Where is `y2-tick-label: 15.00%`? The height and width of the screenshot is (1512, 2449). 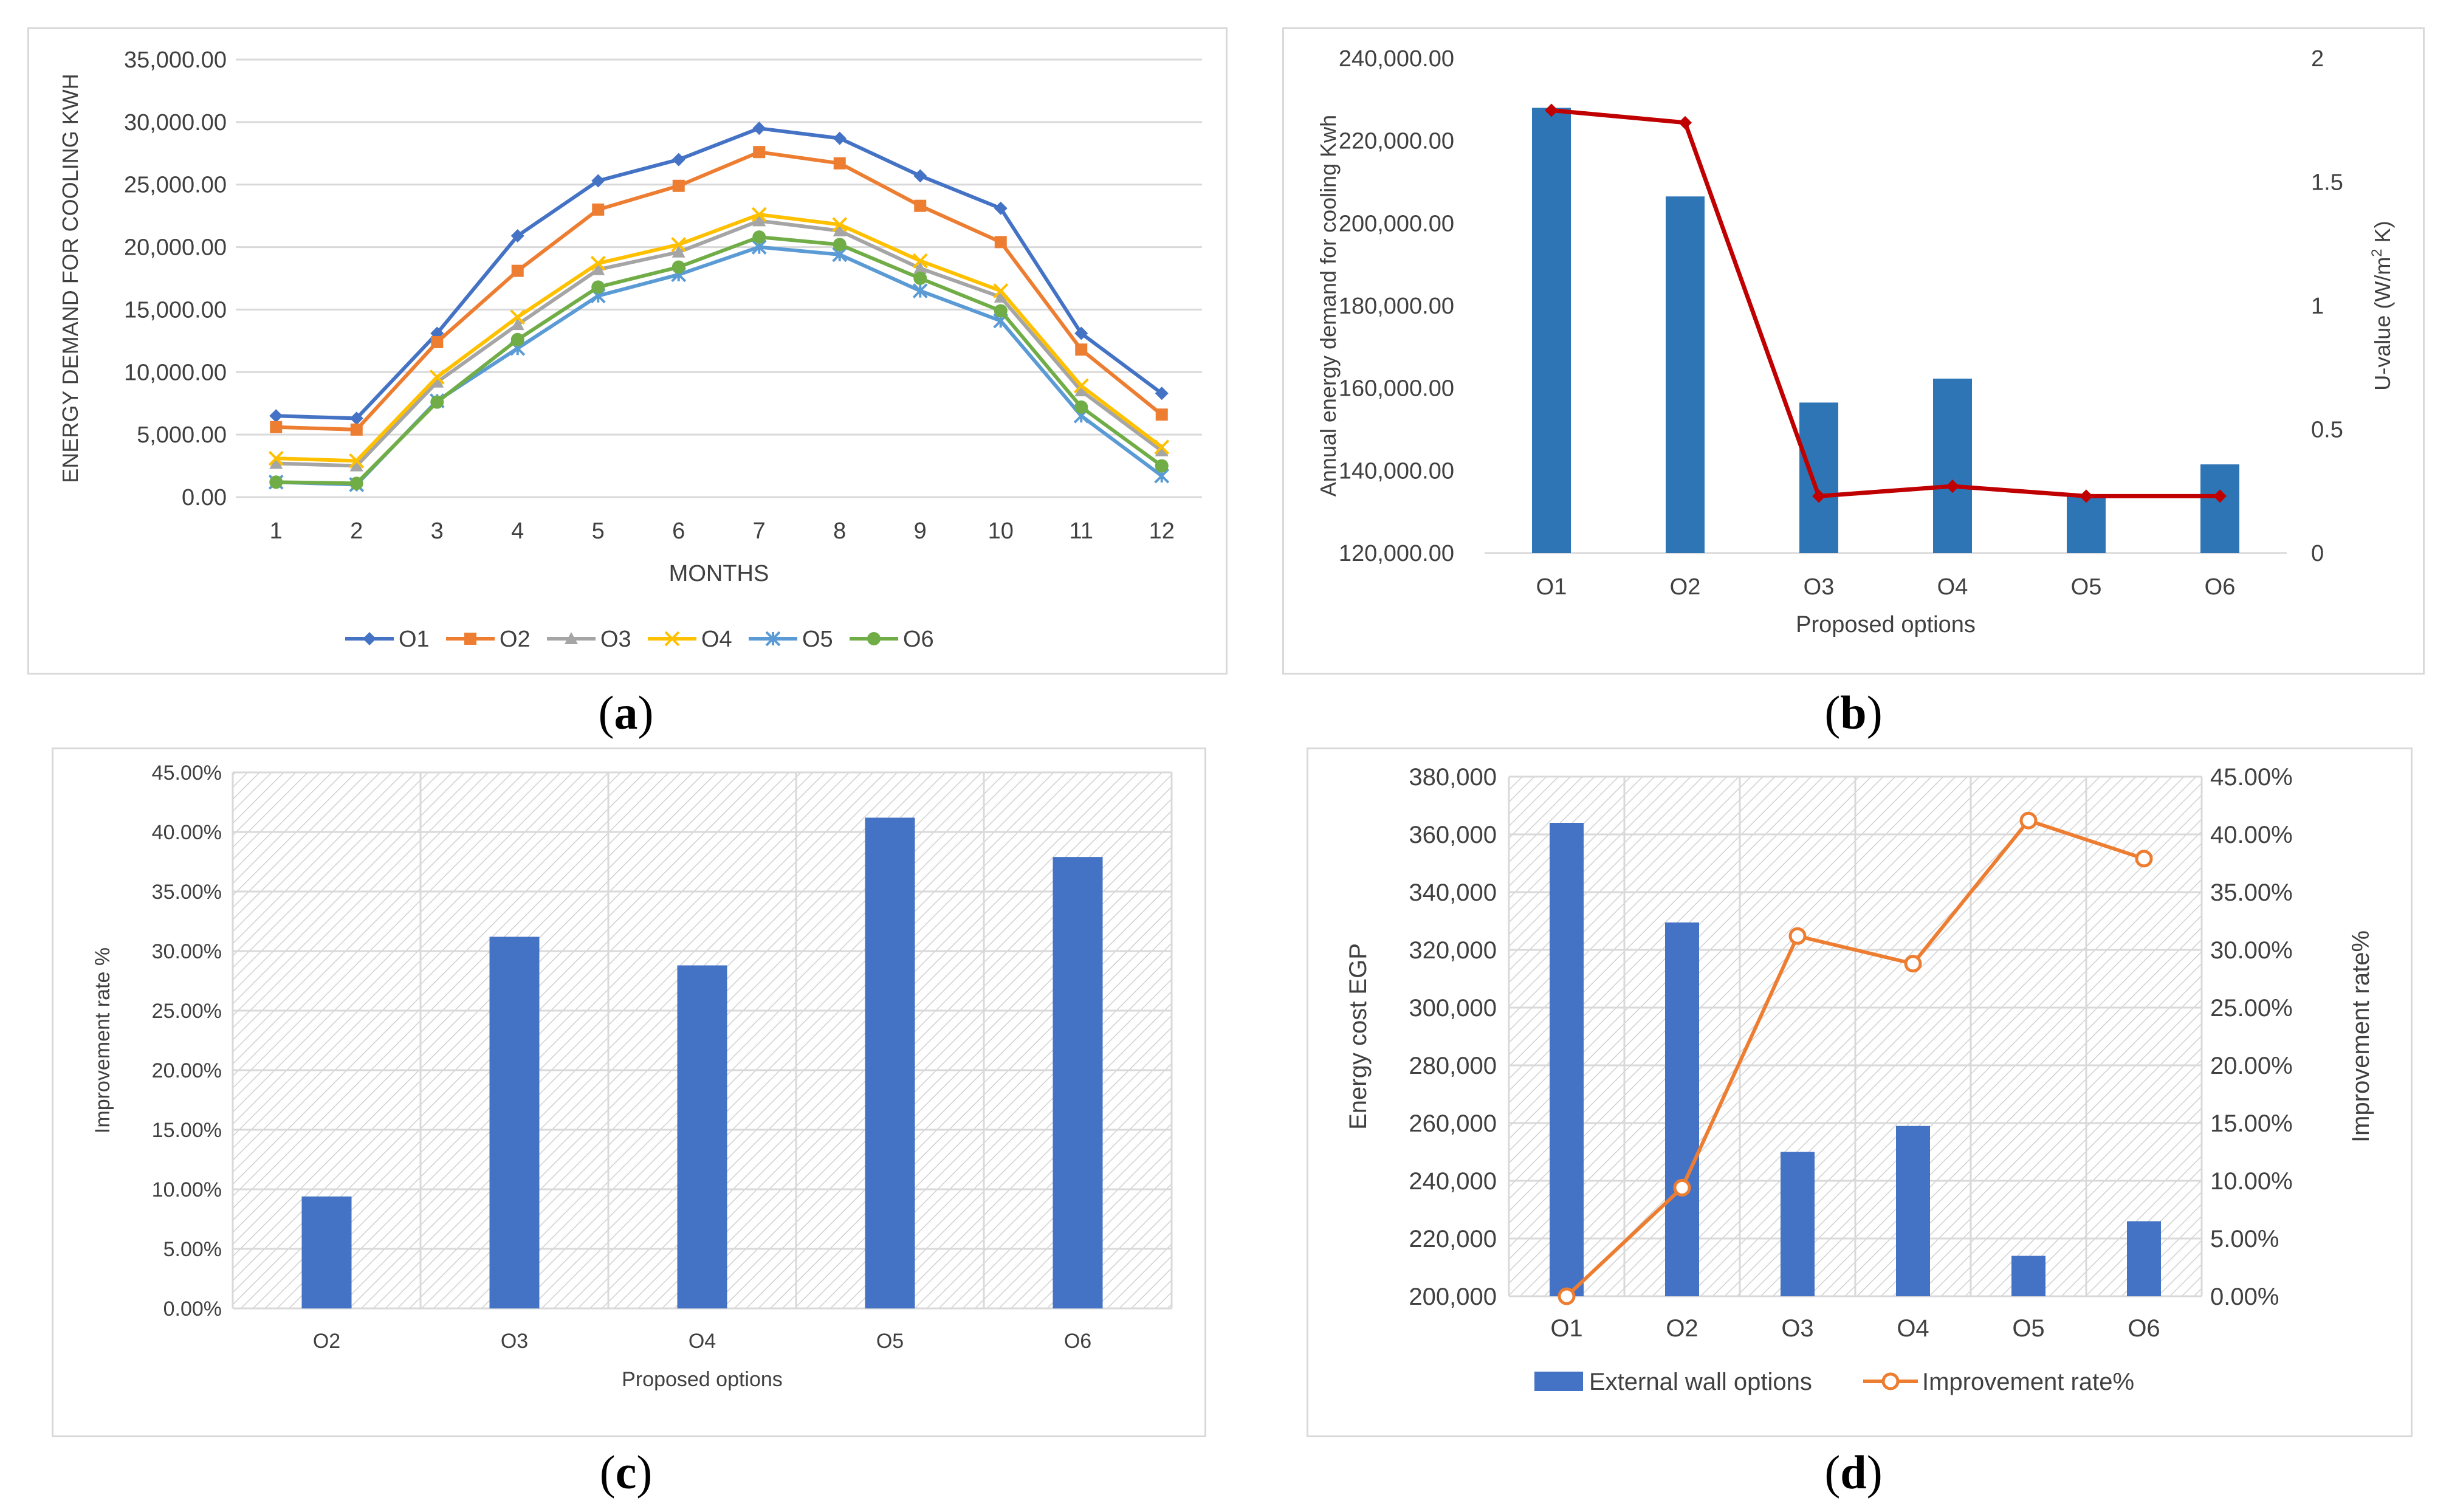
y2-tick-label: 15.00% is located at coordinates (2251, 1124).